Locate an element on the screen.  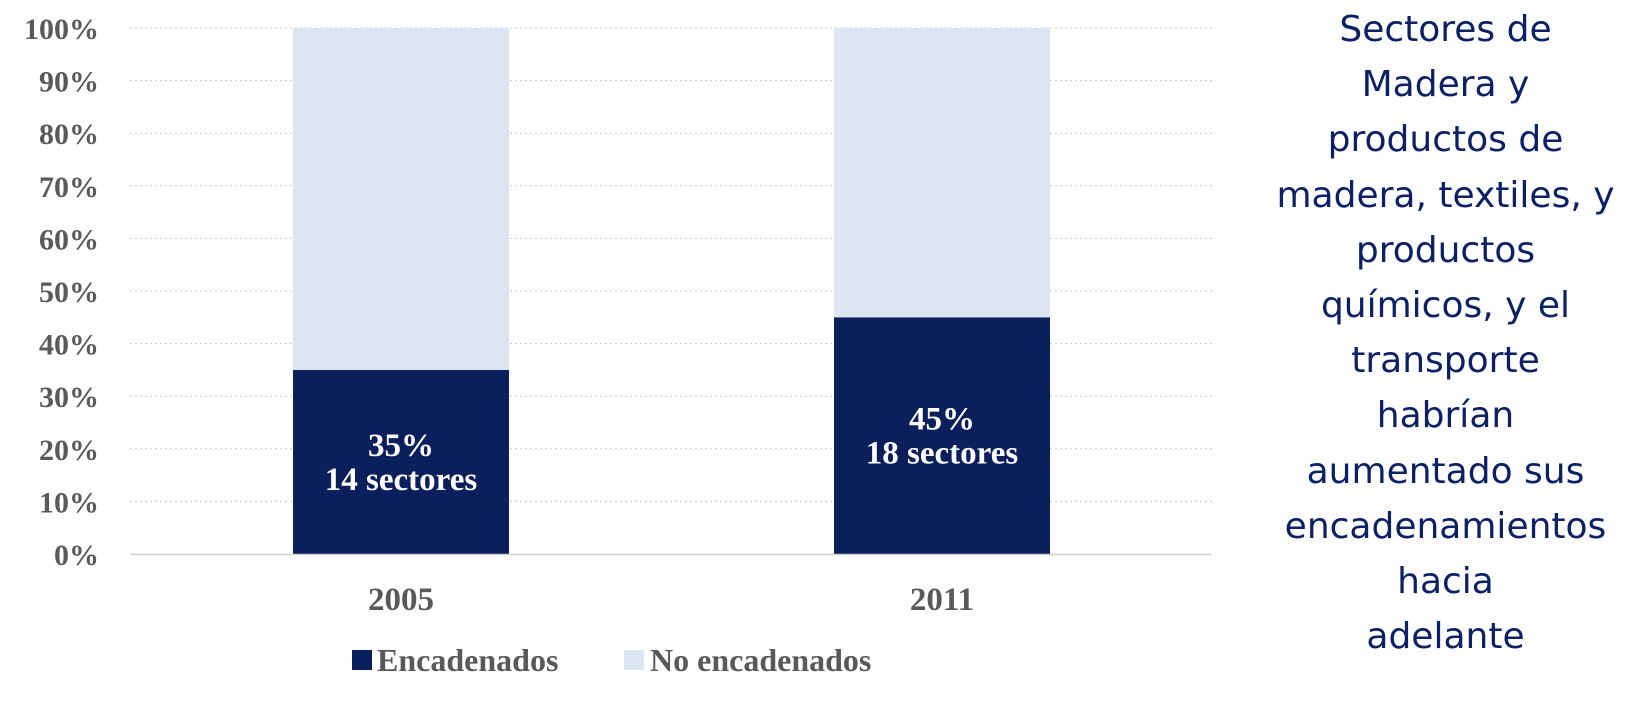
bar-no-encadenados-2011 is located at coordinates (942, 173).